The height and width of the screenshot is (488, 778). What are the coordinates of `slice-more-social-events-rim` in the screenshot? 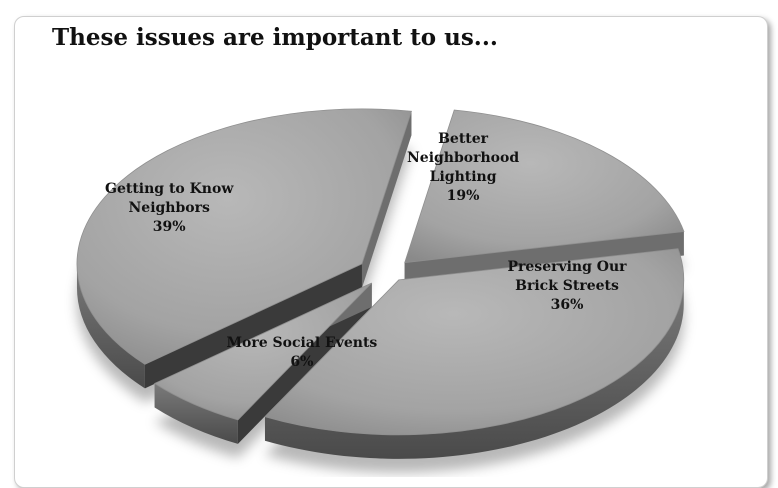 It's located at (196, 413).